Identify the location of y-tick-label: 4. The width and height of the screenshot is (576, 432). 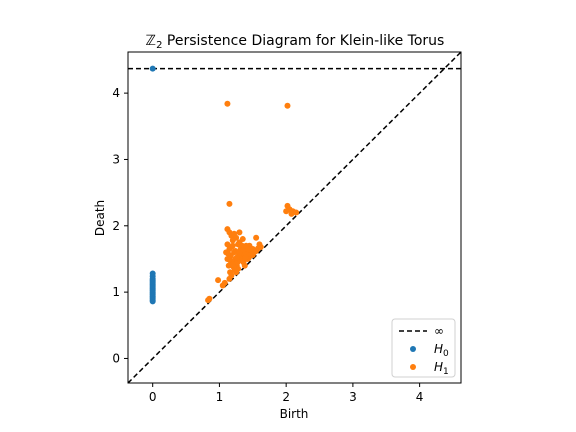
(116, 93).